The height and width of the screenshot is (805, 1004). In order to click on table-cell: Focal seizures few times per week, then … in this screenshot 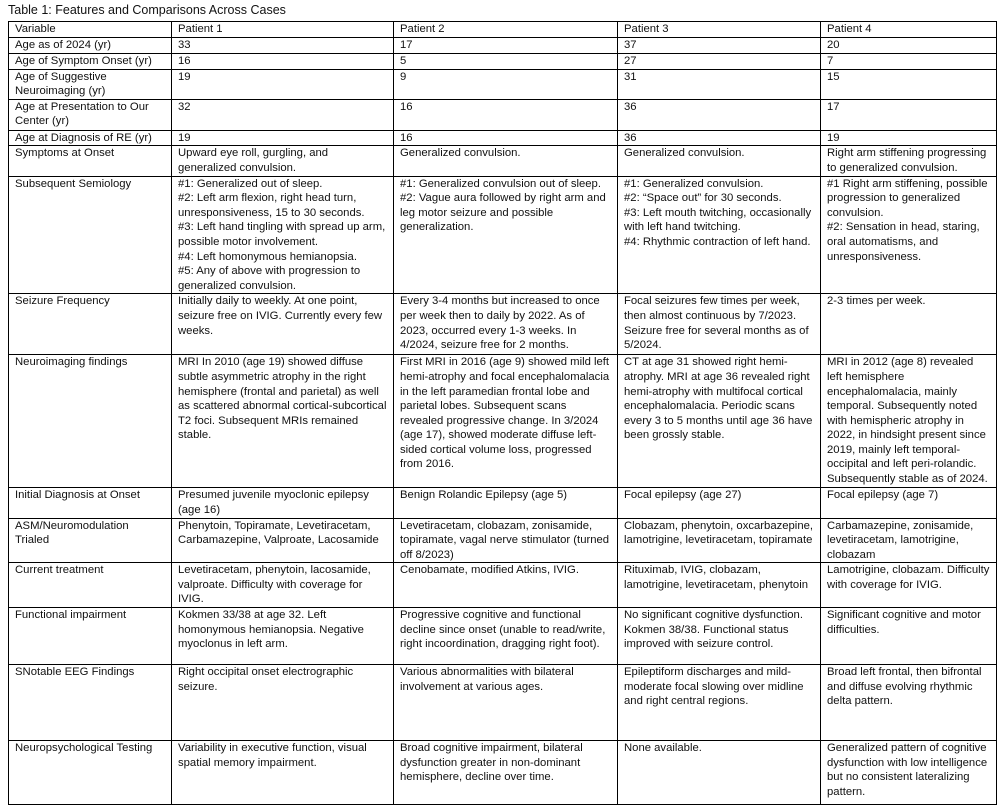, I will do `click(719, 324)`.